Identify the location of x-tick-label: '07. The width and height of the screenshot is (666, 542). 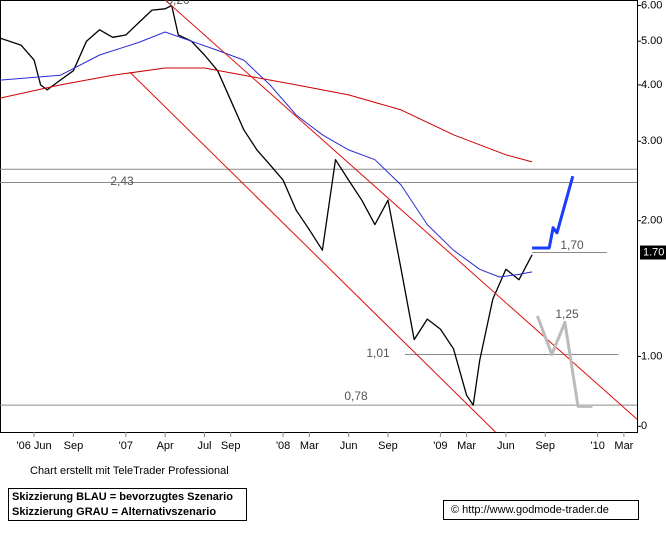
(126, 446).